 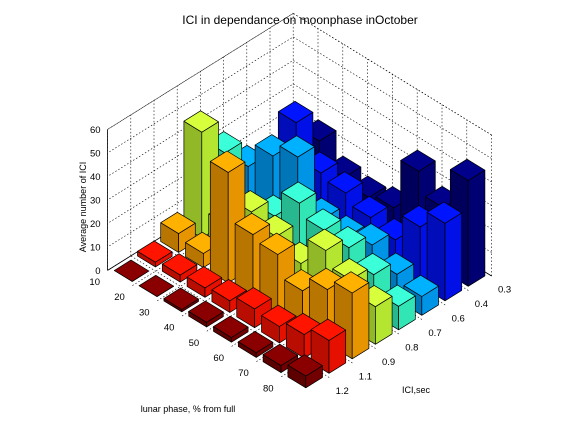 I want to click on x-axis-label: lunar phase, % from full, so click(x=188, y=409).